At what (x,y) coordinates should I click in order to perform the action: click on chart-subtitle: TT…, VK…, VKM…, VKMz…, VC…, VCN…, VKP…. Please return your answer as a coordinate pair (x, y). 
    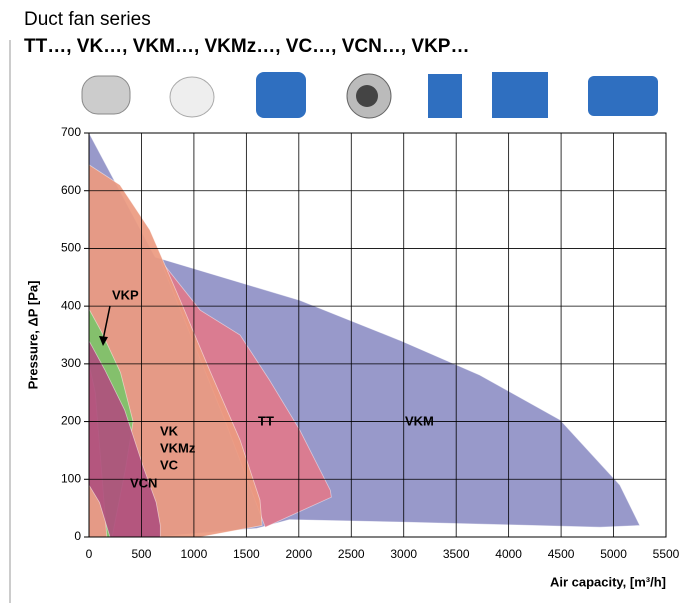
    Looking at the image, I should click on (246, 46).